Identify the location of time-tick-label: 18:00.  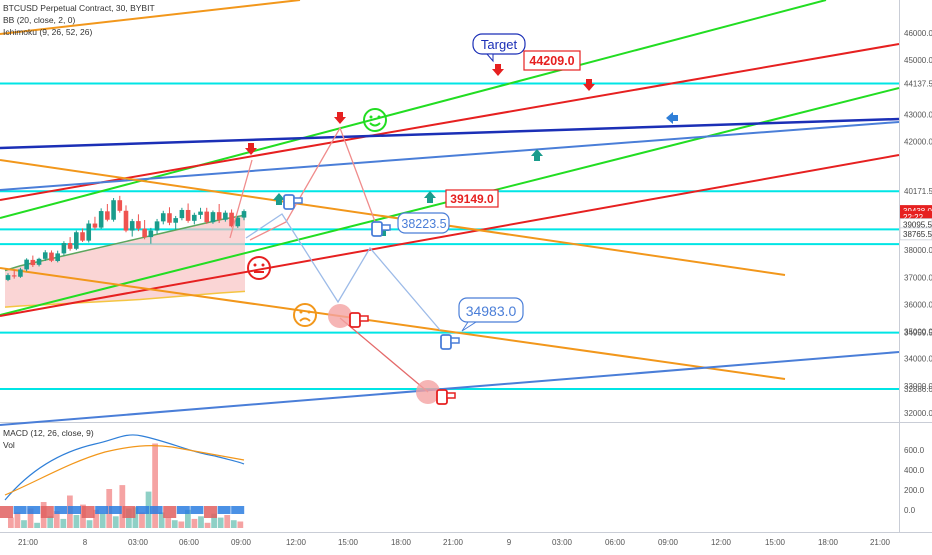
(401, 542).